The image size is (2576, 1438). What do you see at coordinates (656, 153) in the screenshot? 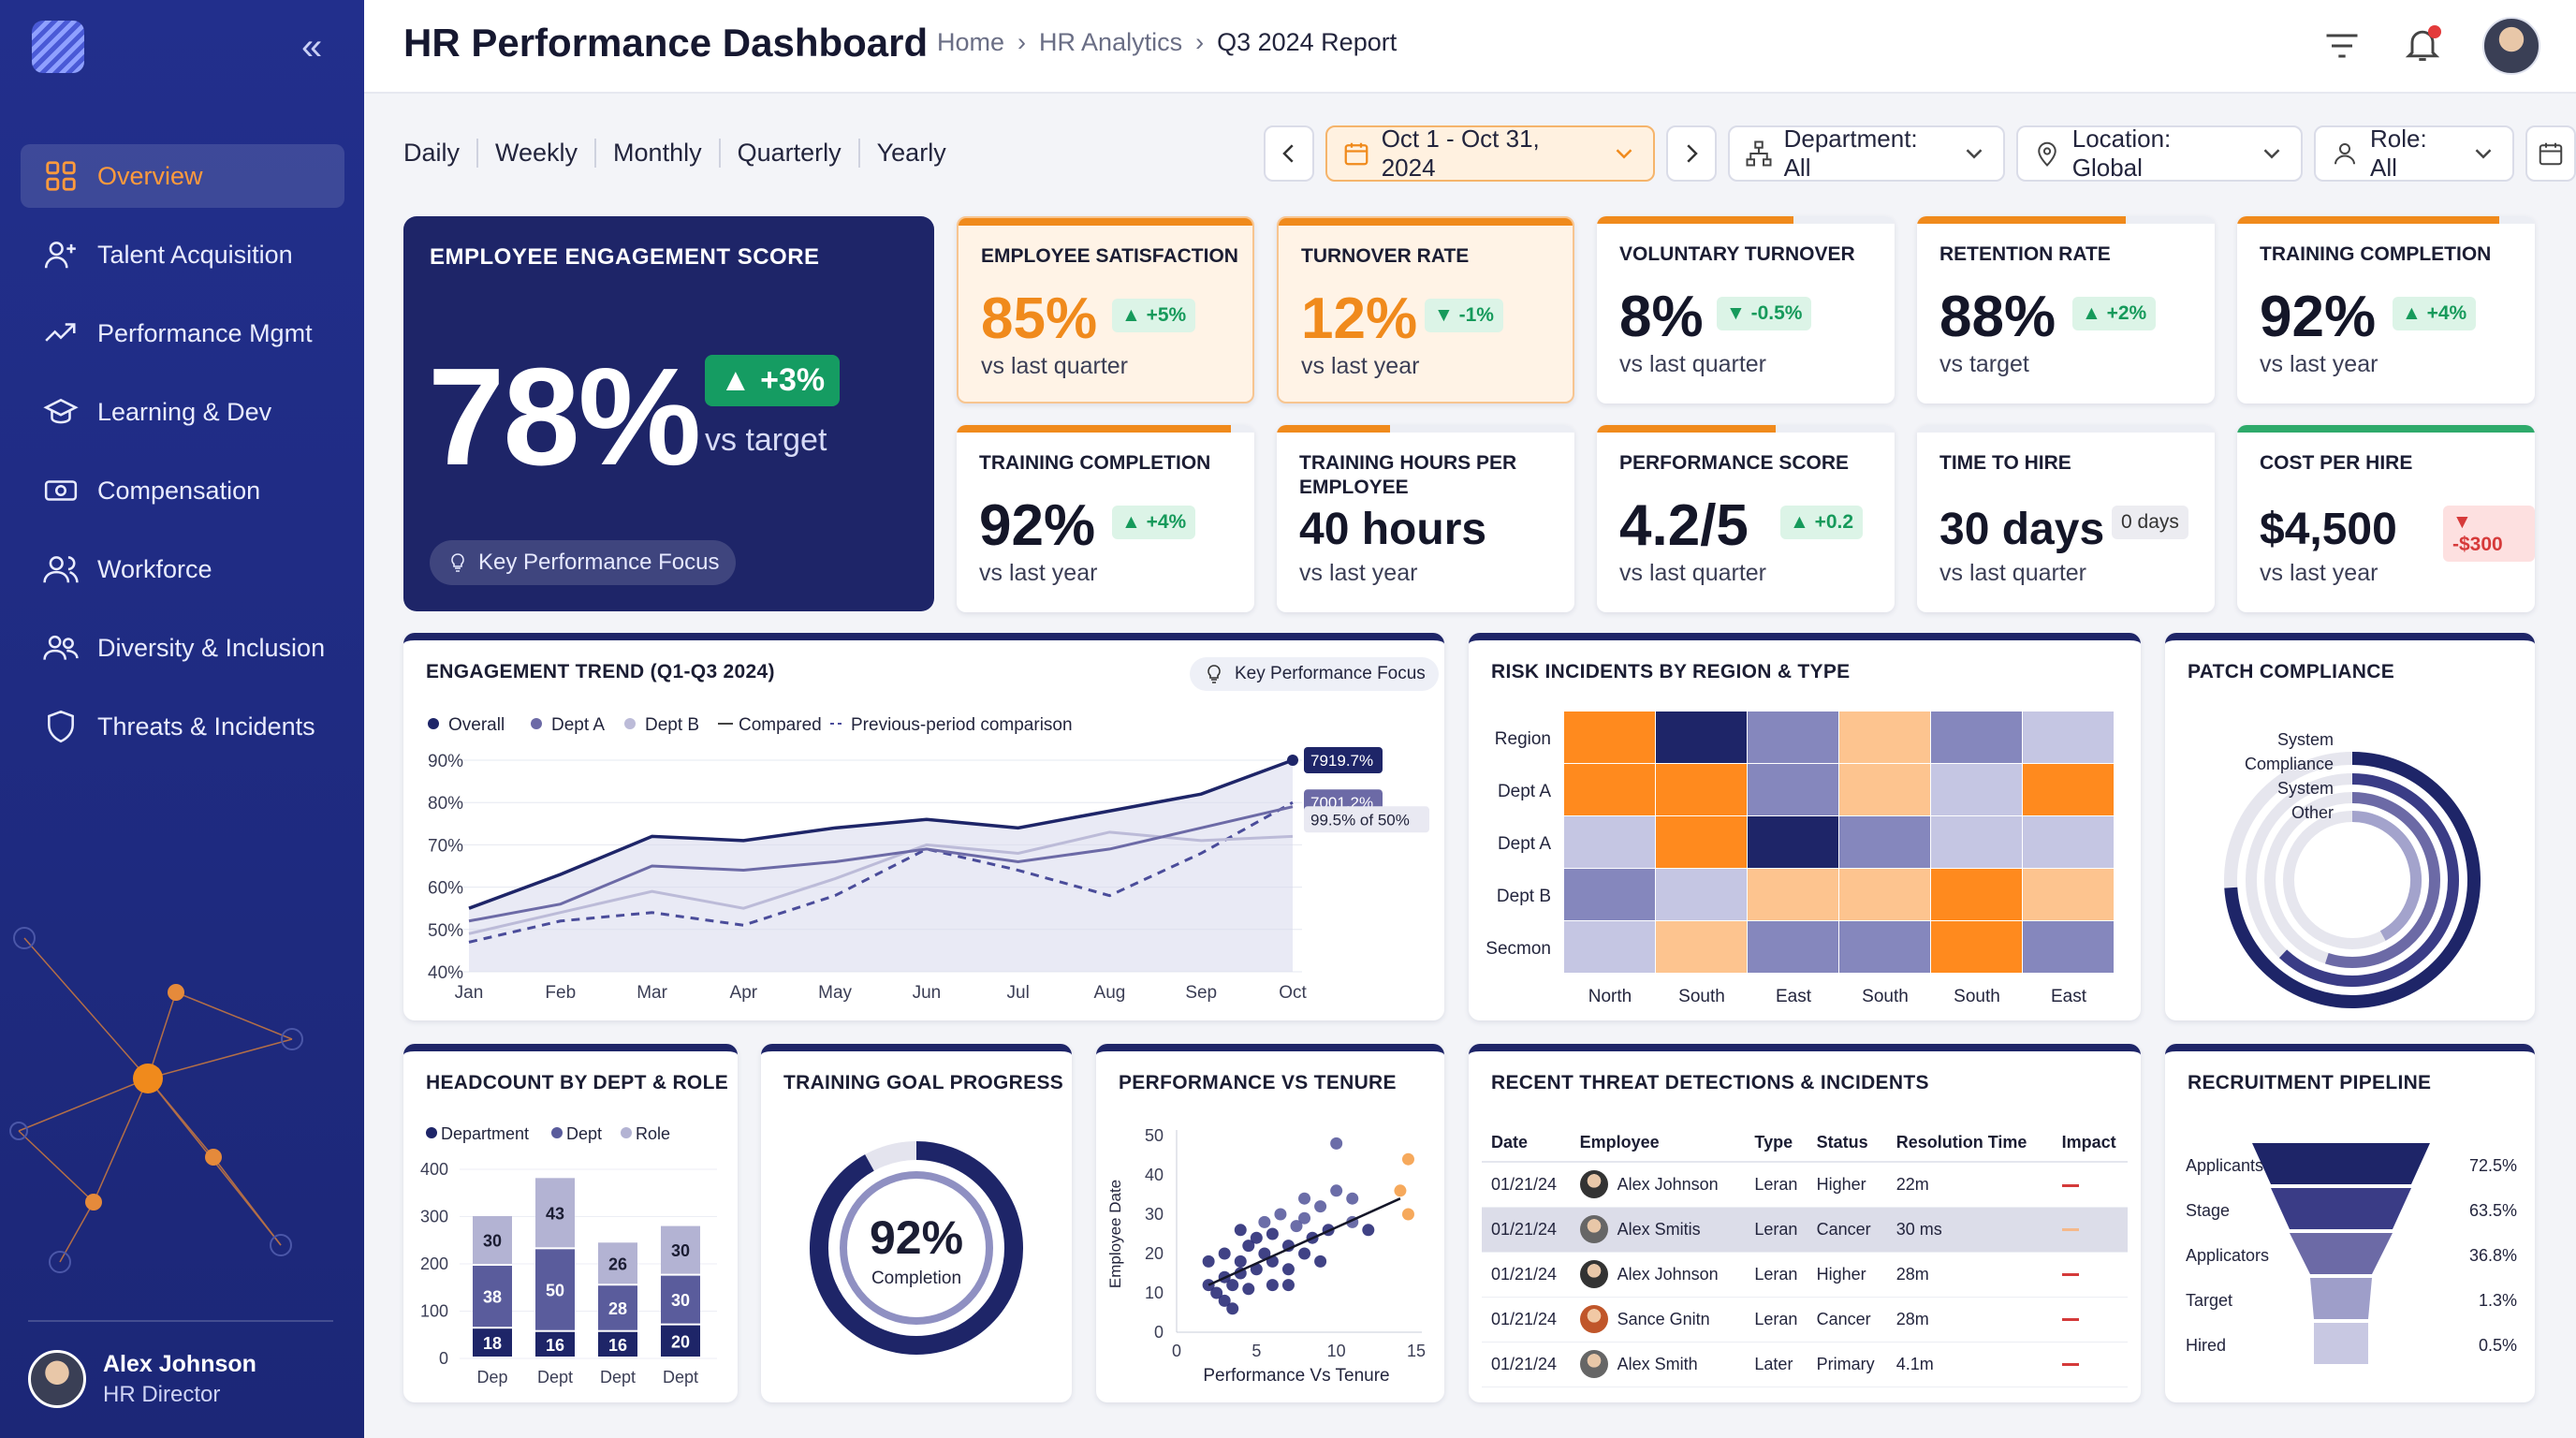
I see `tab-monthly: Monthly` at bounding box center [656, 153].